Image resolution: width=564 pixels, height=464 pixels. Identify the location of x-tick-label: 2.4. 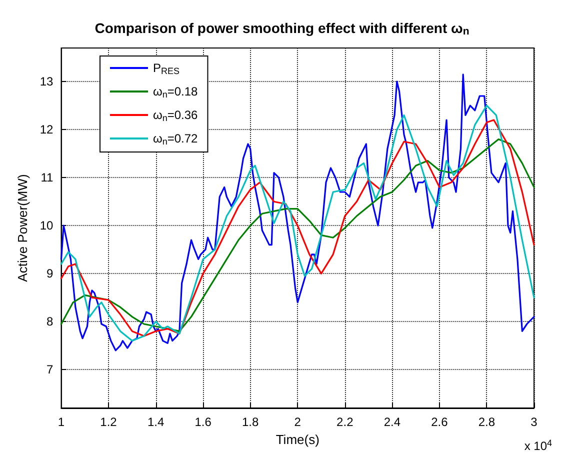
(392, 422).